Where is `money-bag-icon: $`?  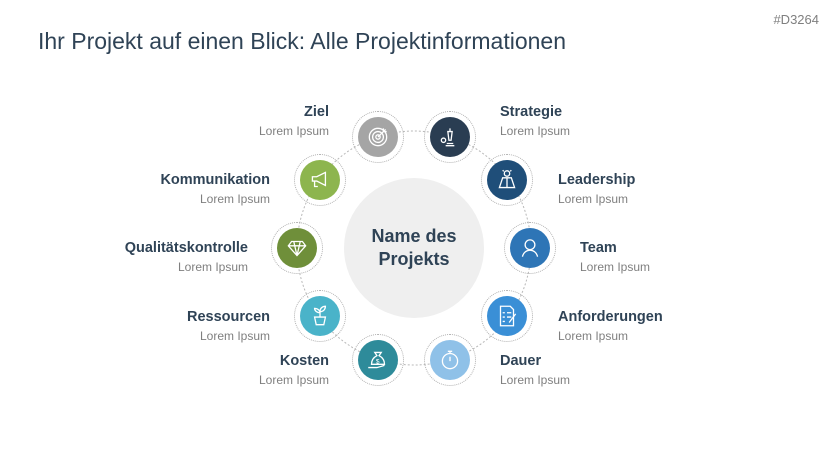 money-bag-icon: $ is located at coordinates (377, 360).